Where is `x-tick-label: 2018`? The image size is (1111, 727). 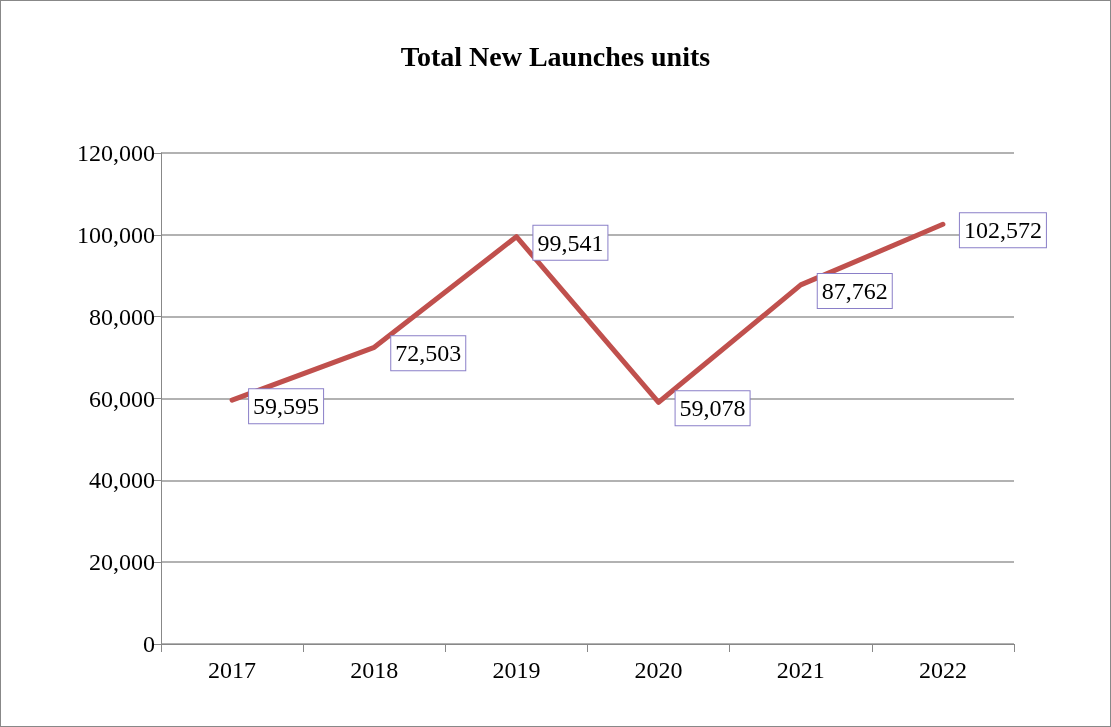 x-tick-label: 2018 is located at coordinates (374, 670).